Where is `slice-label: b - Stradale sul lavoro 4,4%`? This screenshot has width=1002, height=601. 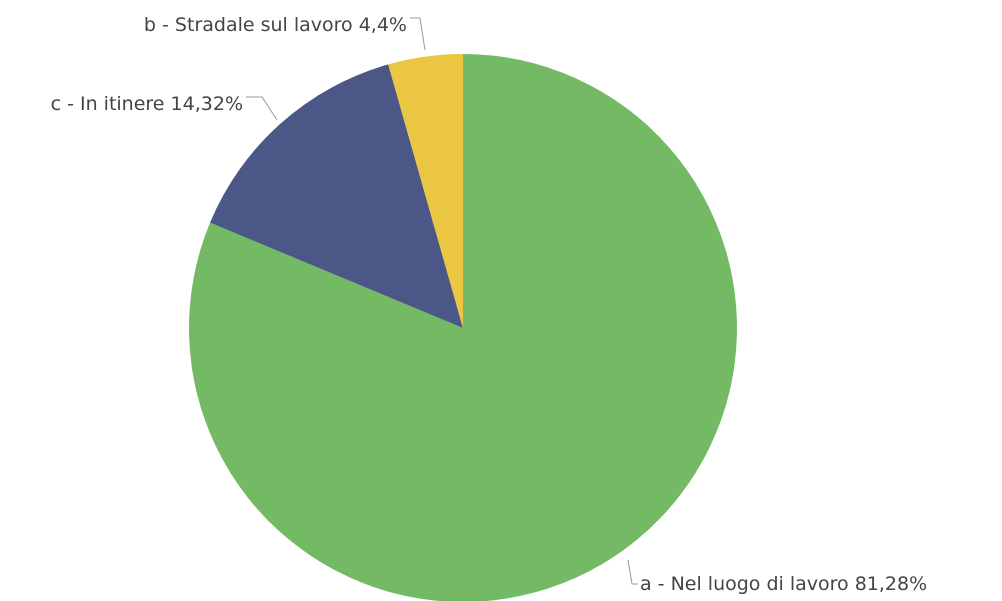
slice-label: b - Stradale sul lavoro 4,4% is located at coordinates (275, 25).